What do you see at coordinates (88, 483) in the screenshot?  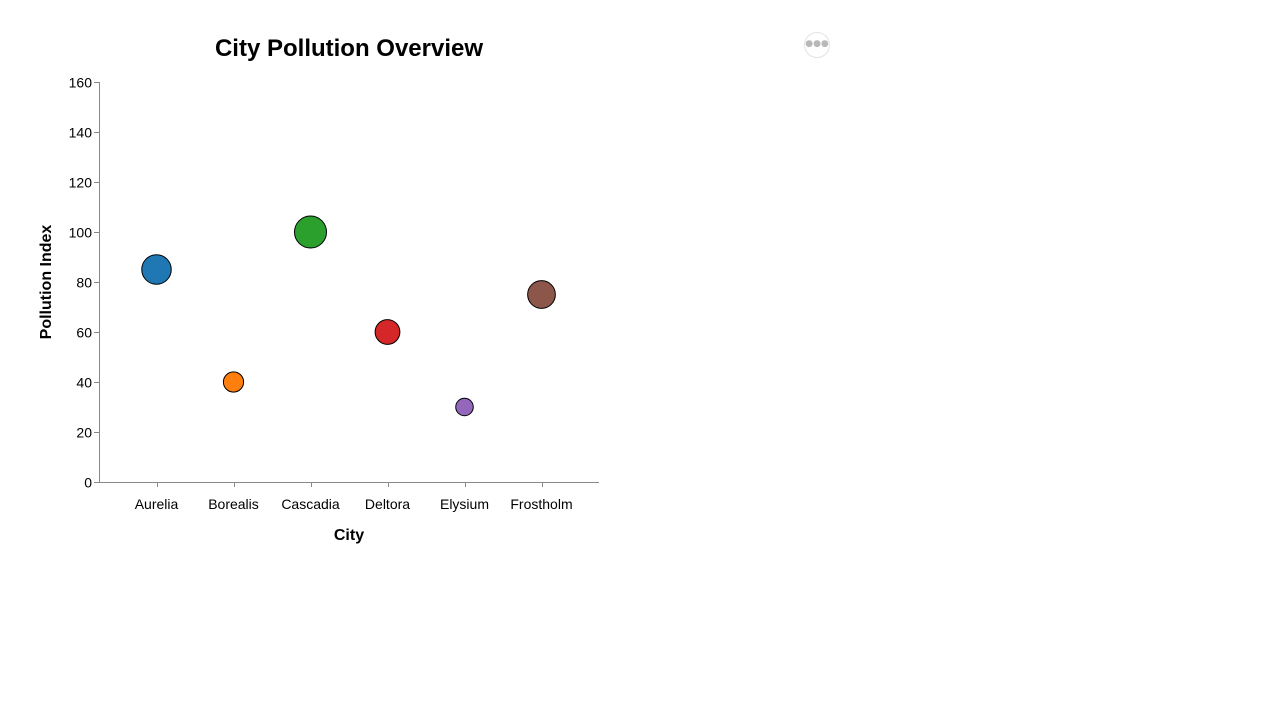 I see `y-tick-label: 0` at bounding box center [88, 483].